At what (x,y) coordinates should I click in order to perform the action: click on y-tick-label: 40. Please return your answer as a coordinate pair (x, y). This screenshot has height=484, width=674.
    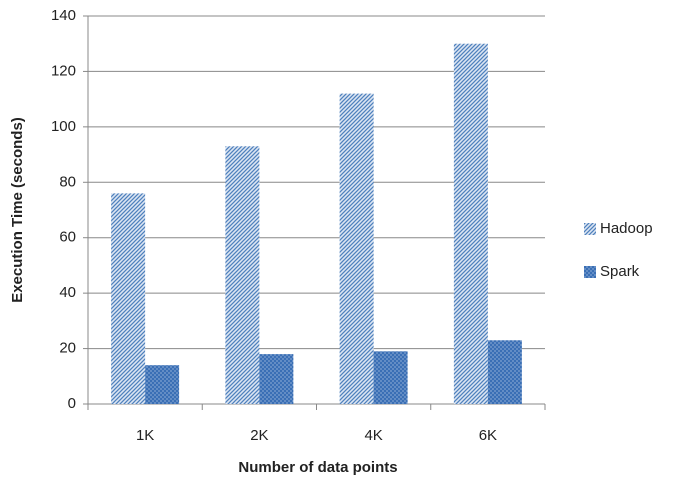
    Looking at the image, I should click on (67, 292).